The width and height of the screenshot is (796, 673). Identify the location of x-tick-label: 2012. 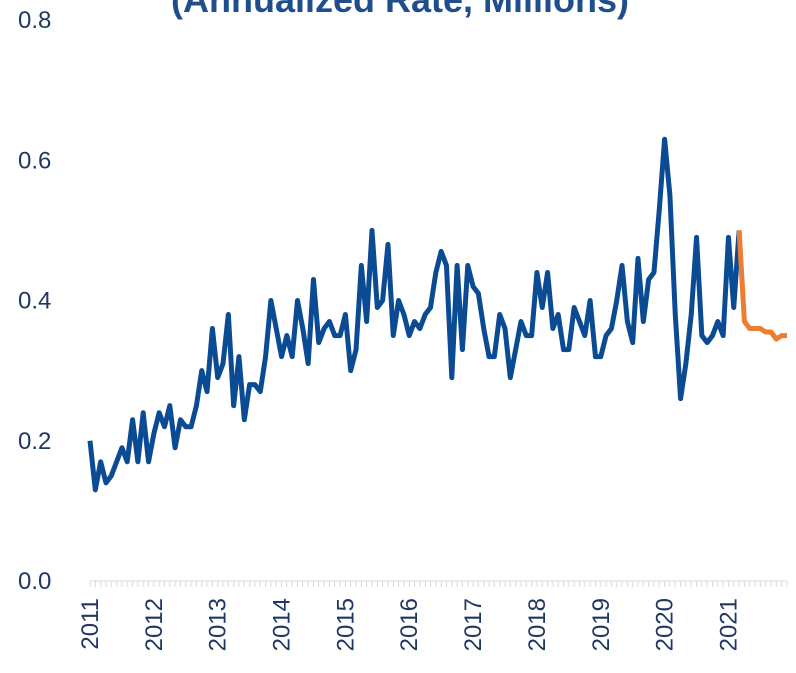
(154, 624).